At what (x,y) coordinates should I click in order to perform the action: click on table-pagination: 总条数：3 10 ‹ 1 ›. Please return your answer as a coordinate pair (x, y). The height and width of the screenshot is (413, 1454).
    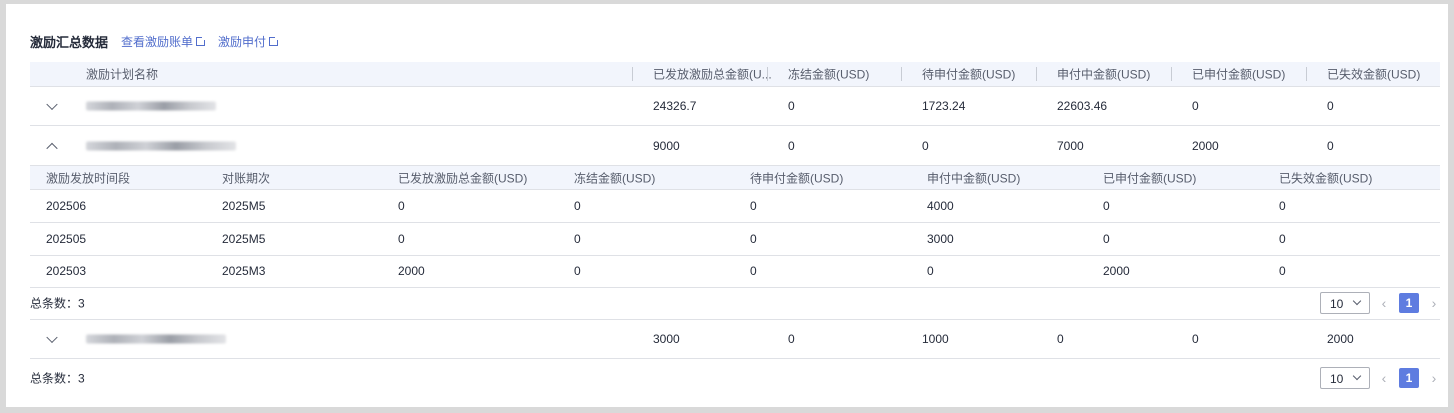
    Looking at the image, I should click on (735, 378).